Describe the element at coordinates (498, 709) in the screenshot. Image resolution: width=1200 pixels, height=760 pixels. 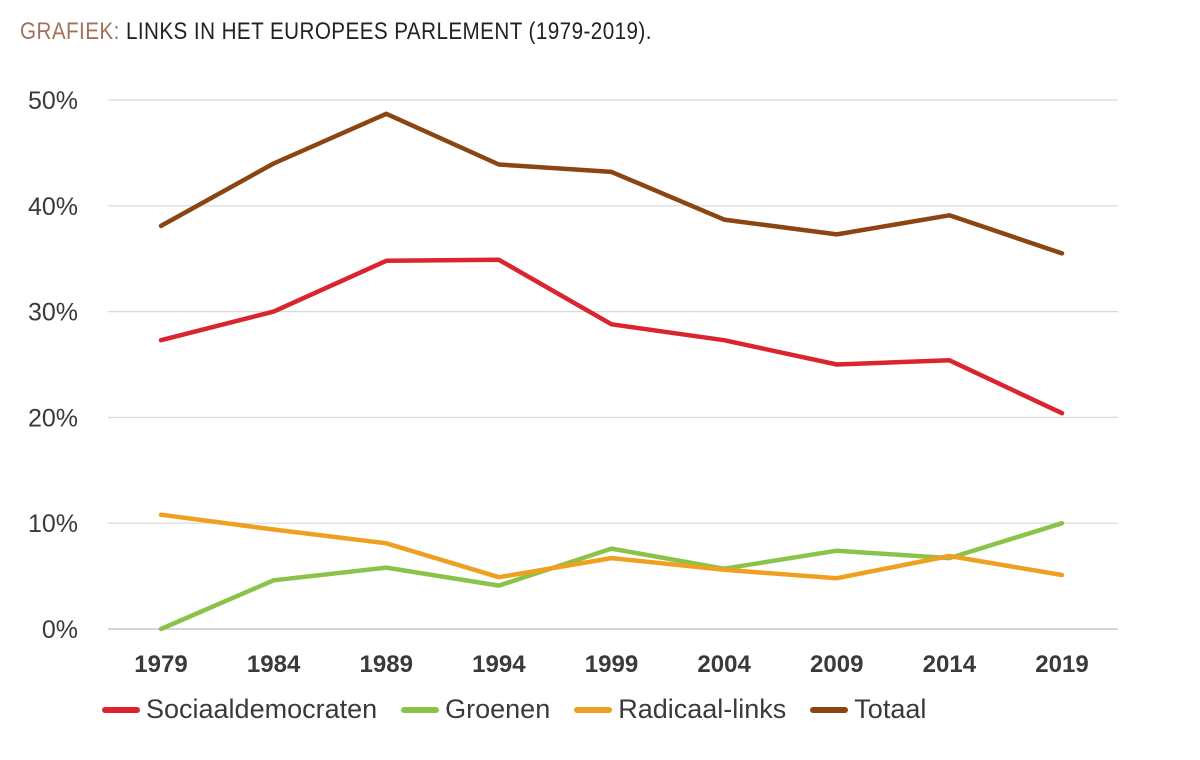
I see `legend-label: Groenen` at that location.